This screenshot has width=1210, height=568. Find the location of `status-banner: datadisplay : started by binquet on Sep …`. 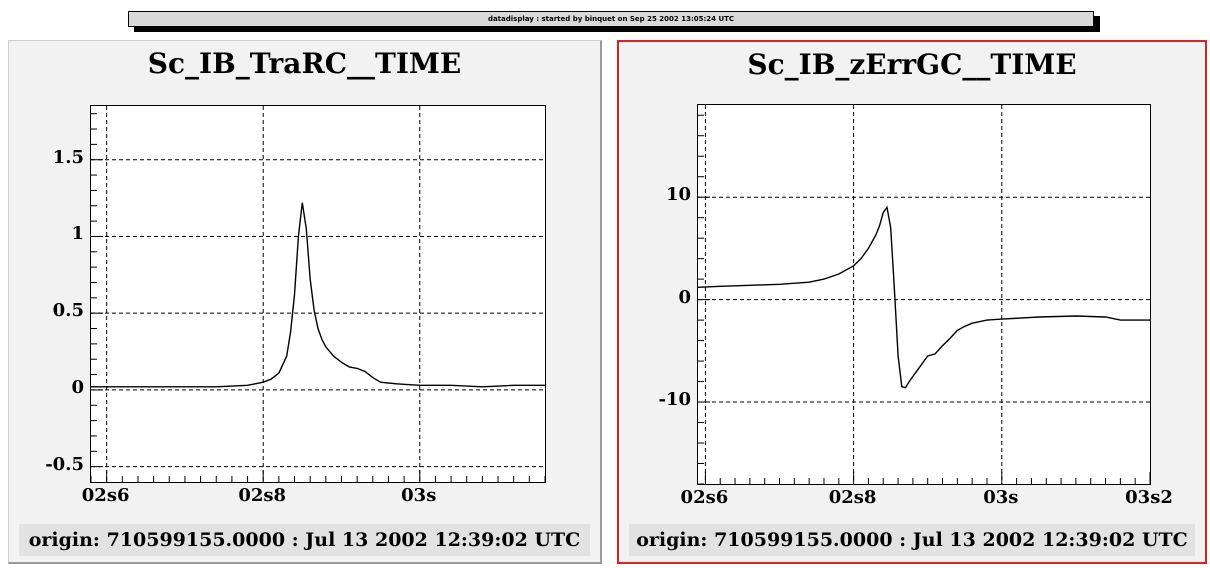

status-banner: datadisplay : started by binquet on Sep … is located at coordinates (611, 19).